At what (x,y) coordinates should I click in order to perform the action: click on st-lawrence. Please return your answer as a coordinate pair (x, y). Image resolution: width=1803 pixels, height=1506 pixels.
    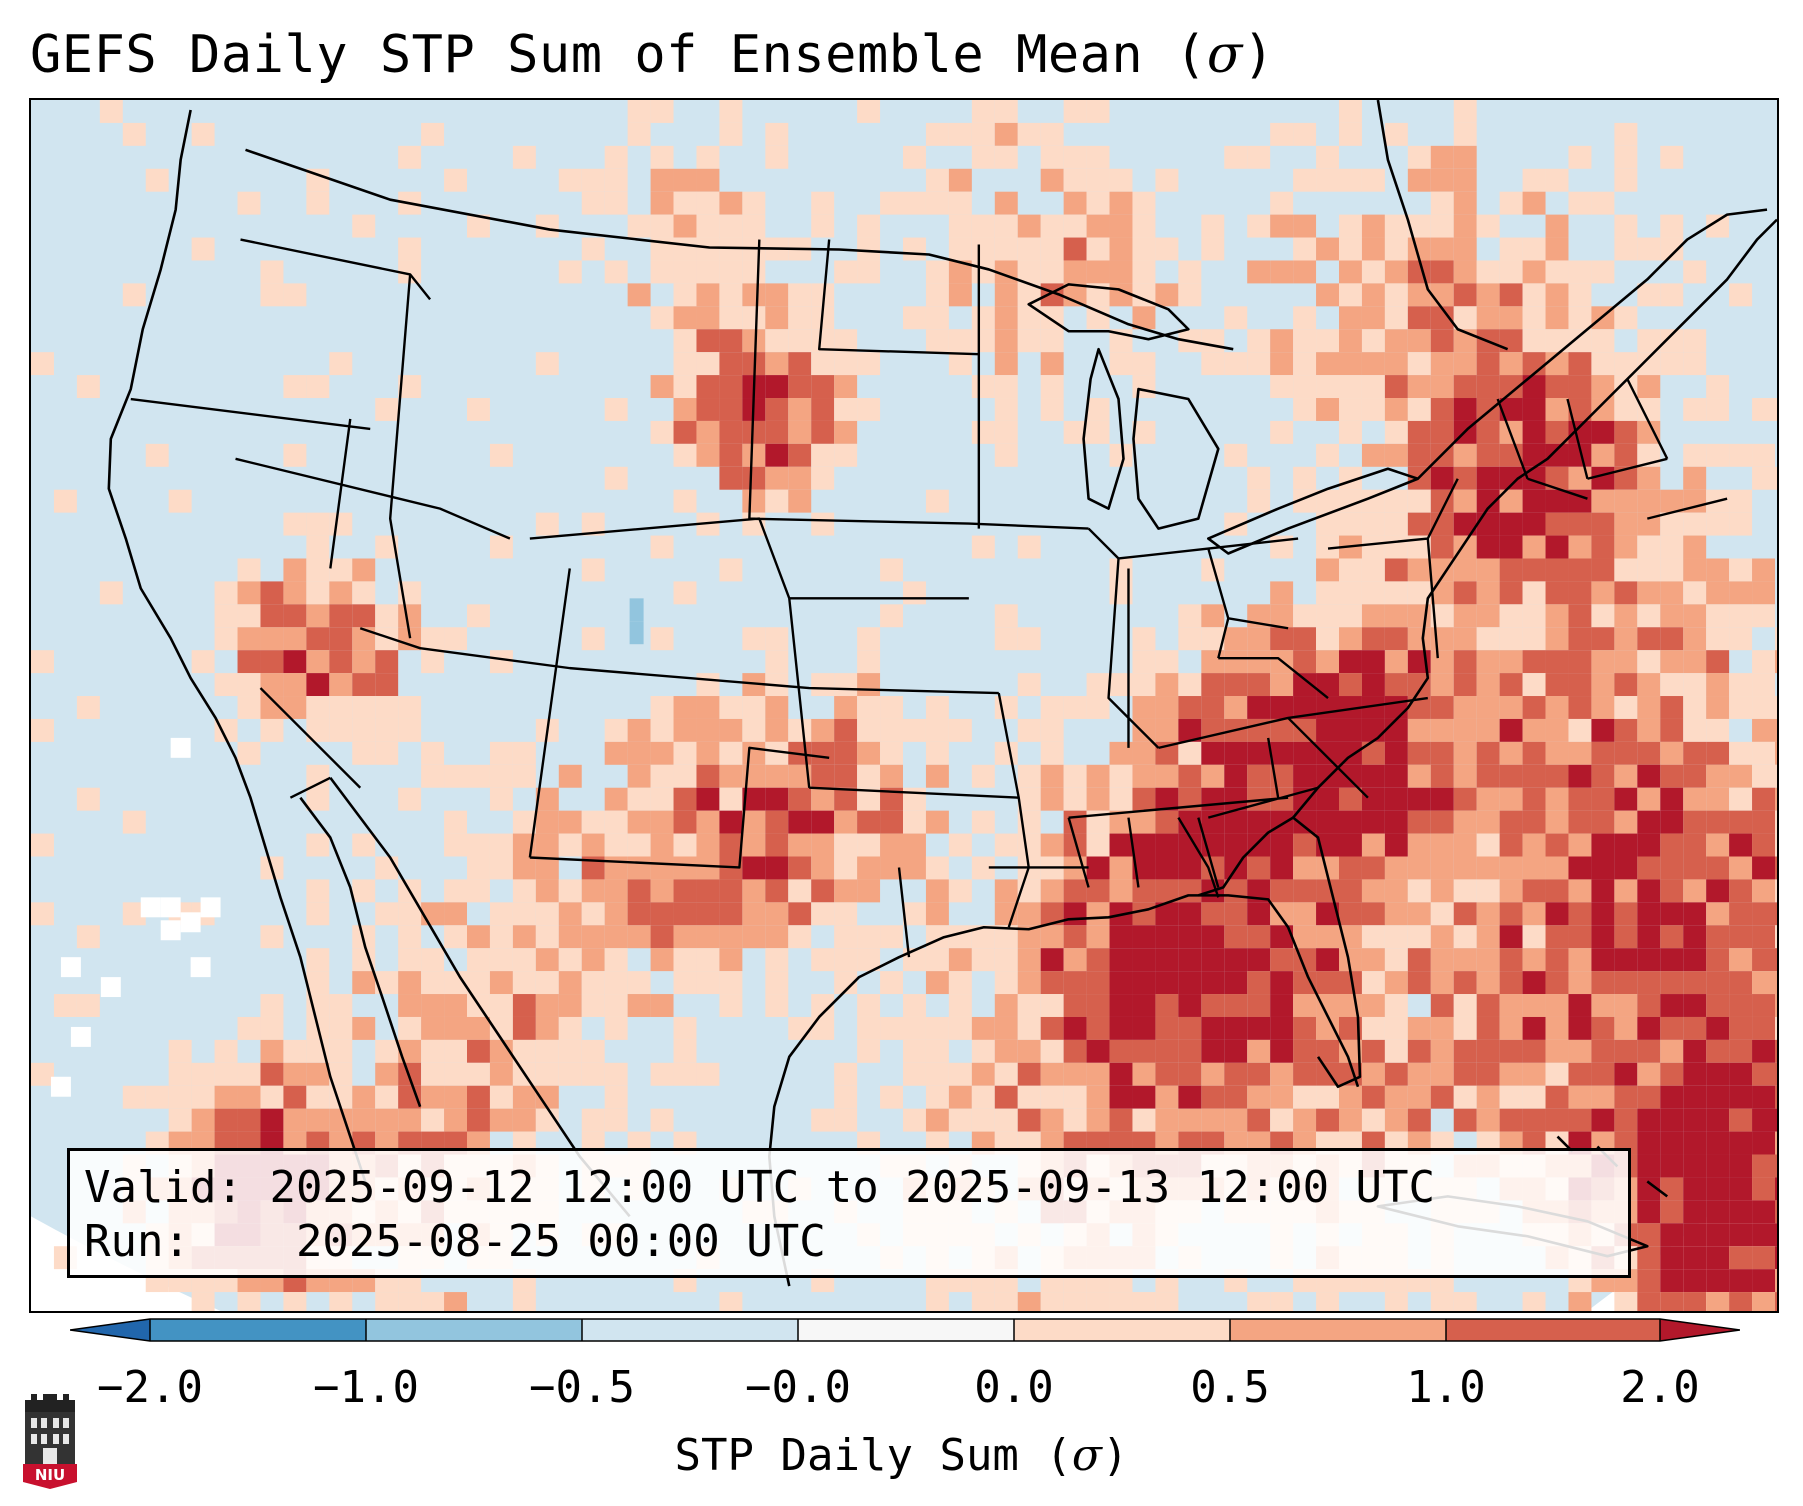
    Looking at the image, I should click on (1592, 344).